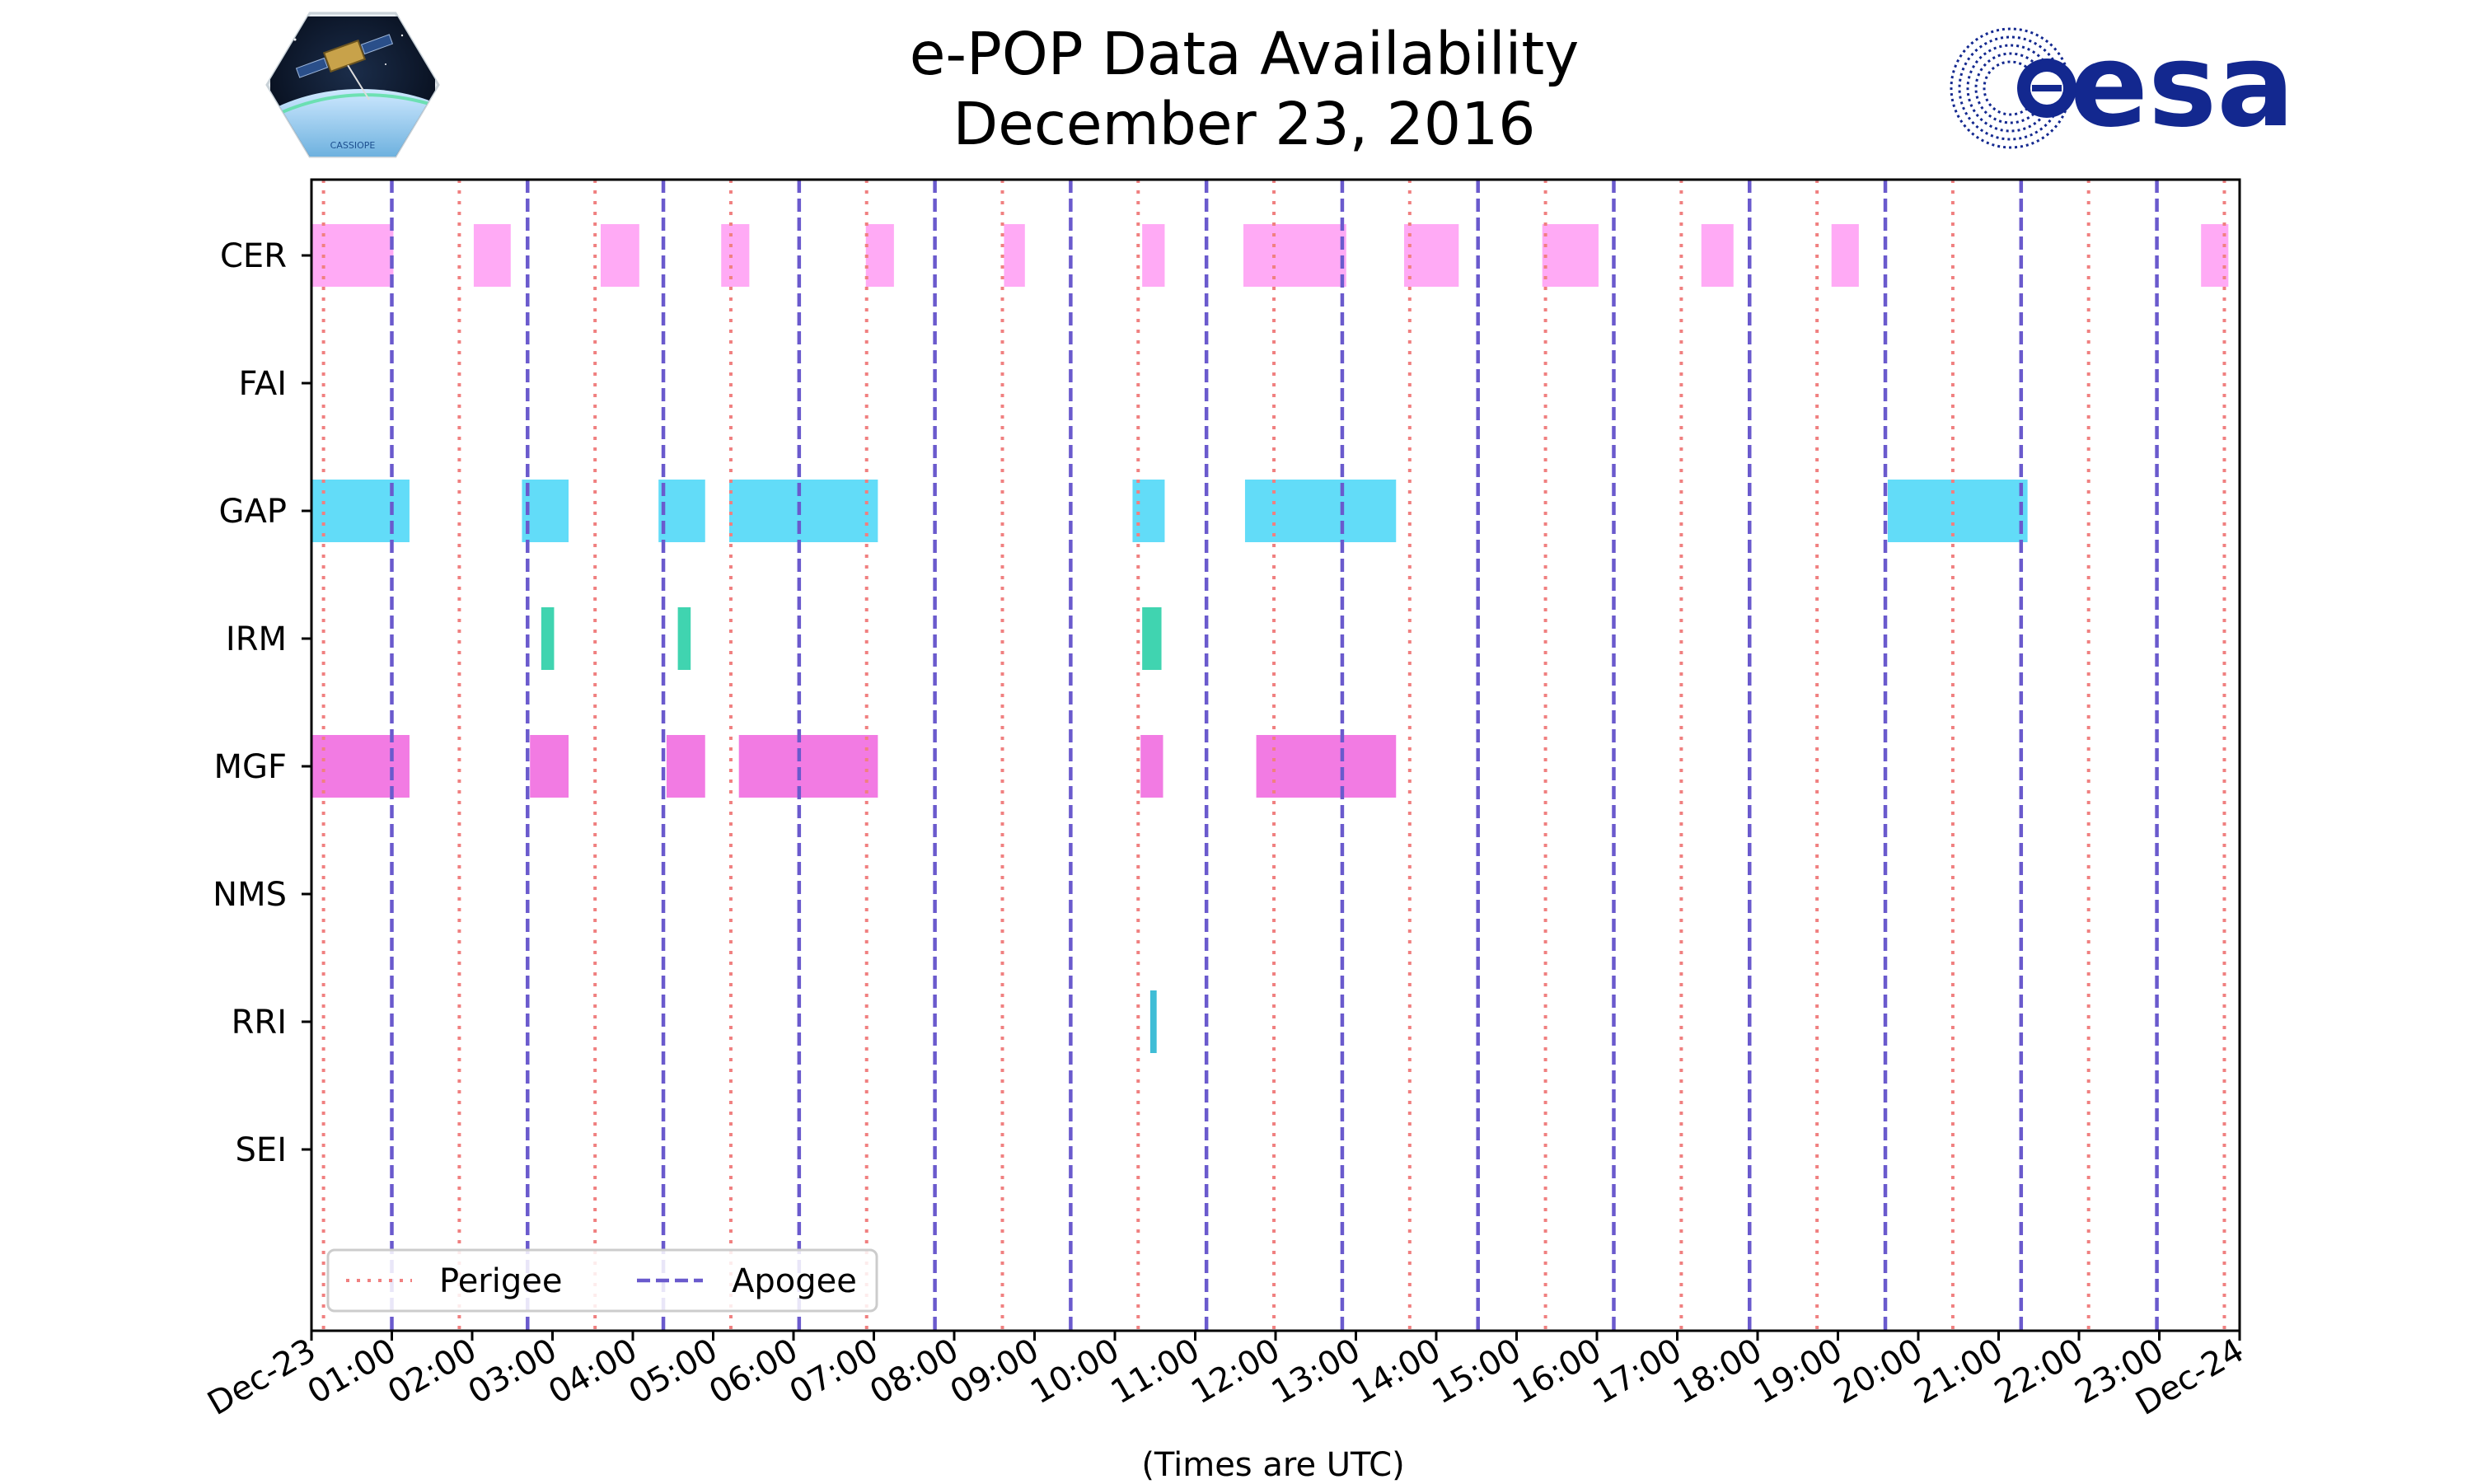 The height and width of the screenshot is (1484, 2472). What do you see at coordinates (1396, 1371) in the screenshot?
I see `x-tick-label: 14:00` at bounding box center [1396, 1371].